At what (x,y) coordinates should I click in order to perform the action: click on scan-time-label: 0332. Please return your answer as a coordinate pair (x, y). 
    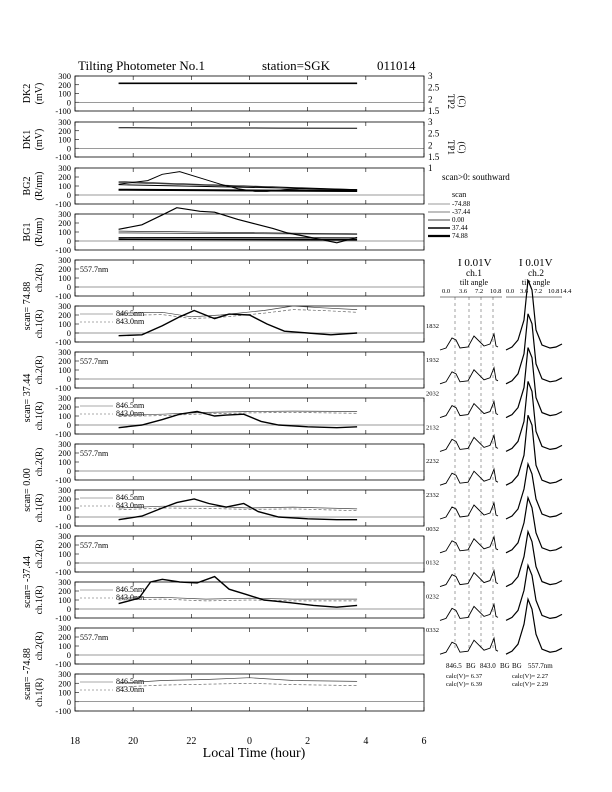
    Looking at the image, I should click on (432, 630).